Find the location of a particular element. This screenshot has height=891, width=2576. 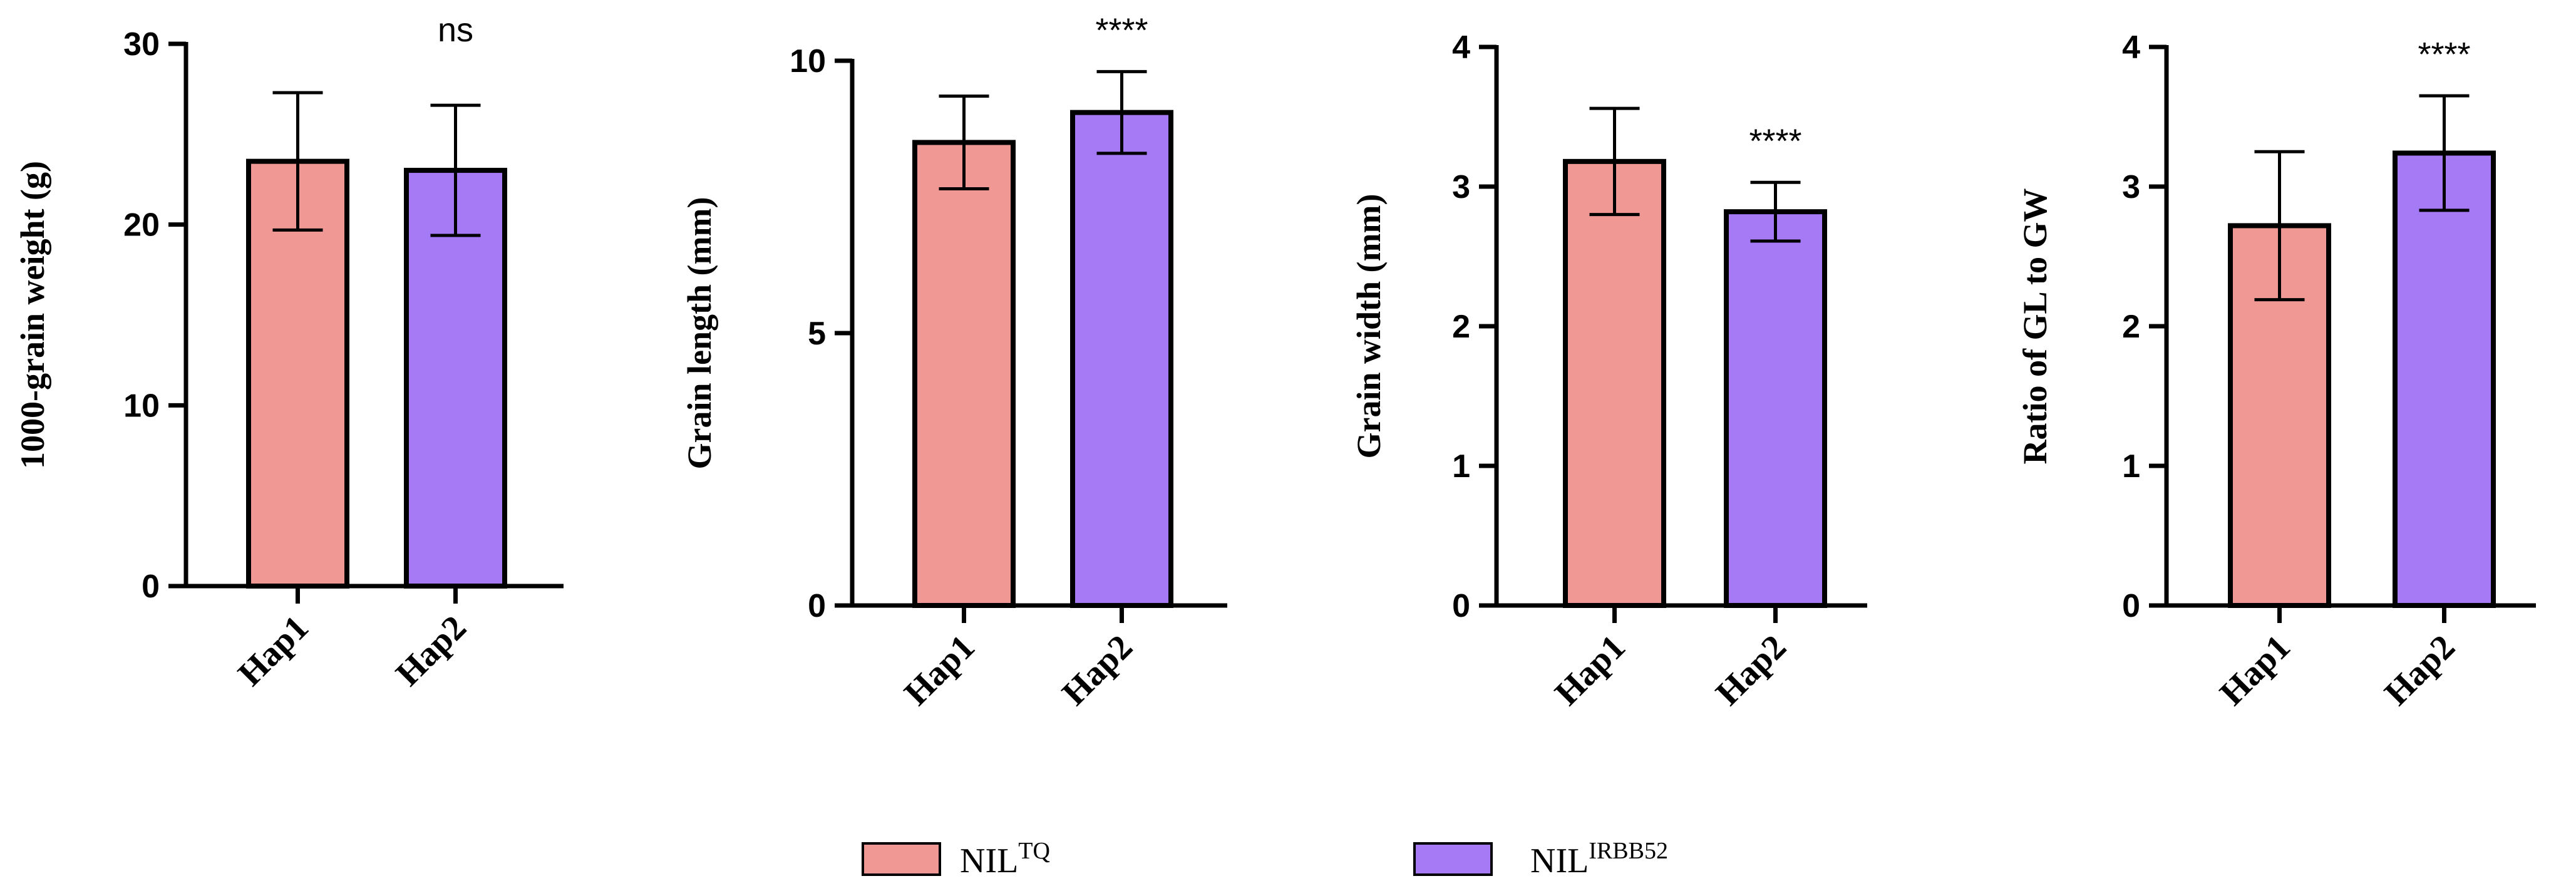

y-tick-label: 20 is located at coordinates (141, 225).